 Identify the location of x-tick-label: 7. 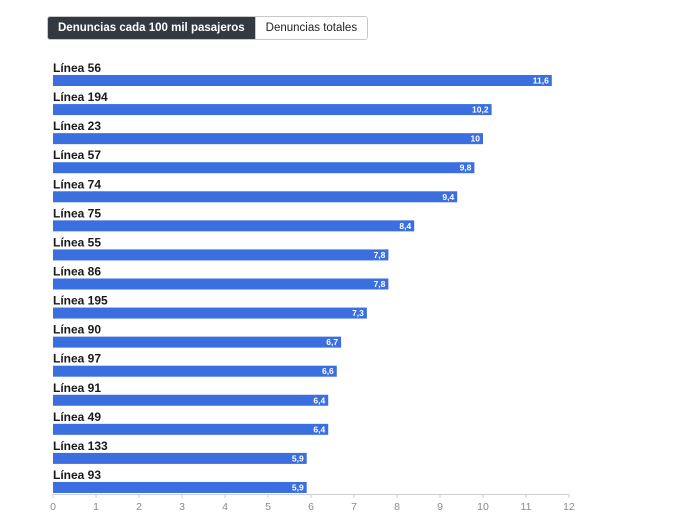
(354, 507).